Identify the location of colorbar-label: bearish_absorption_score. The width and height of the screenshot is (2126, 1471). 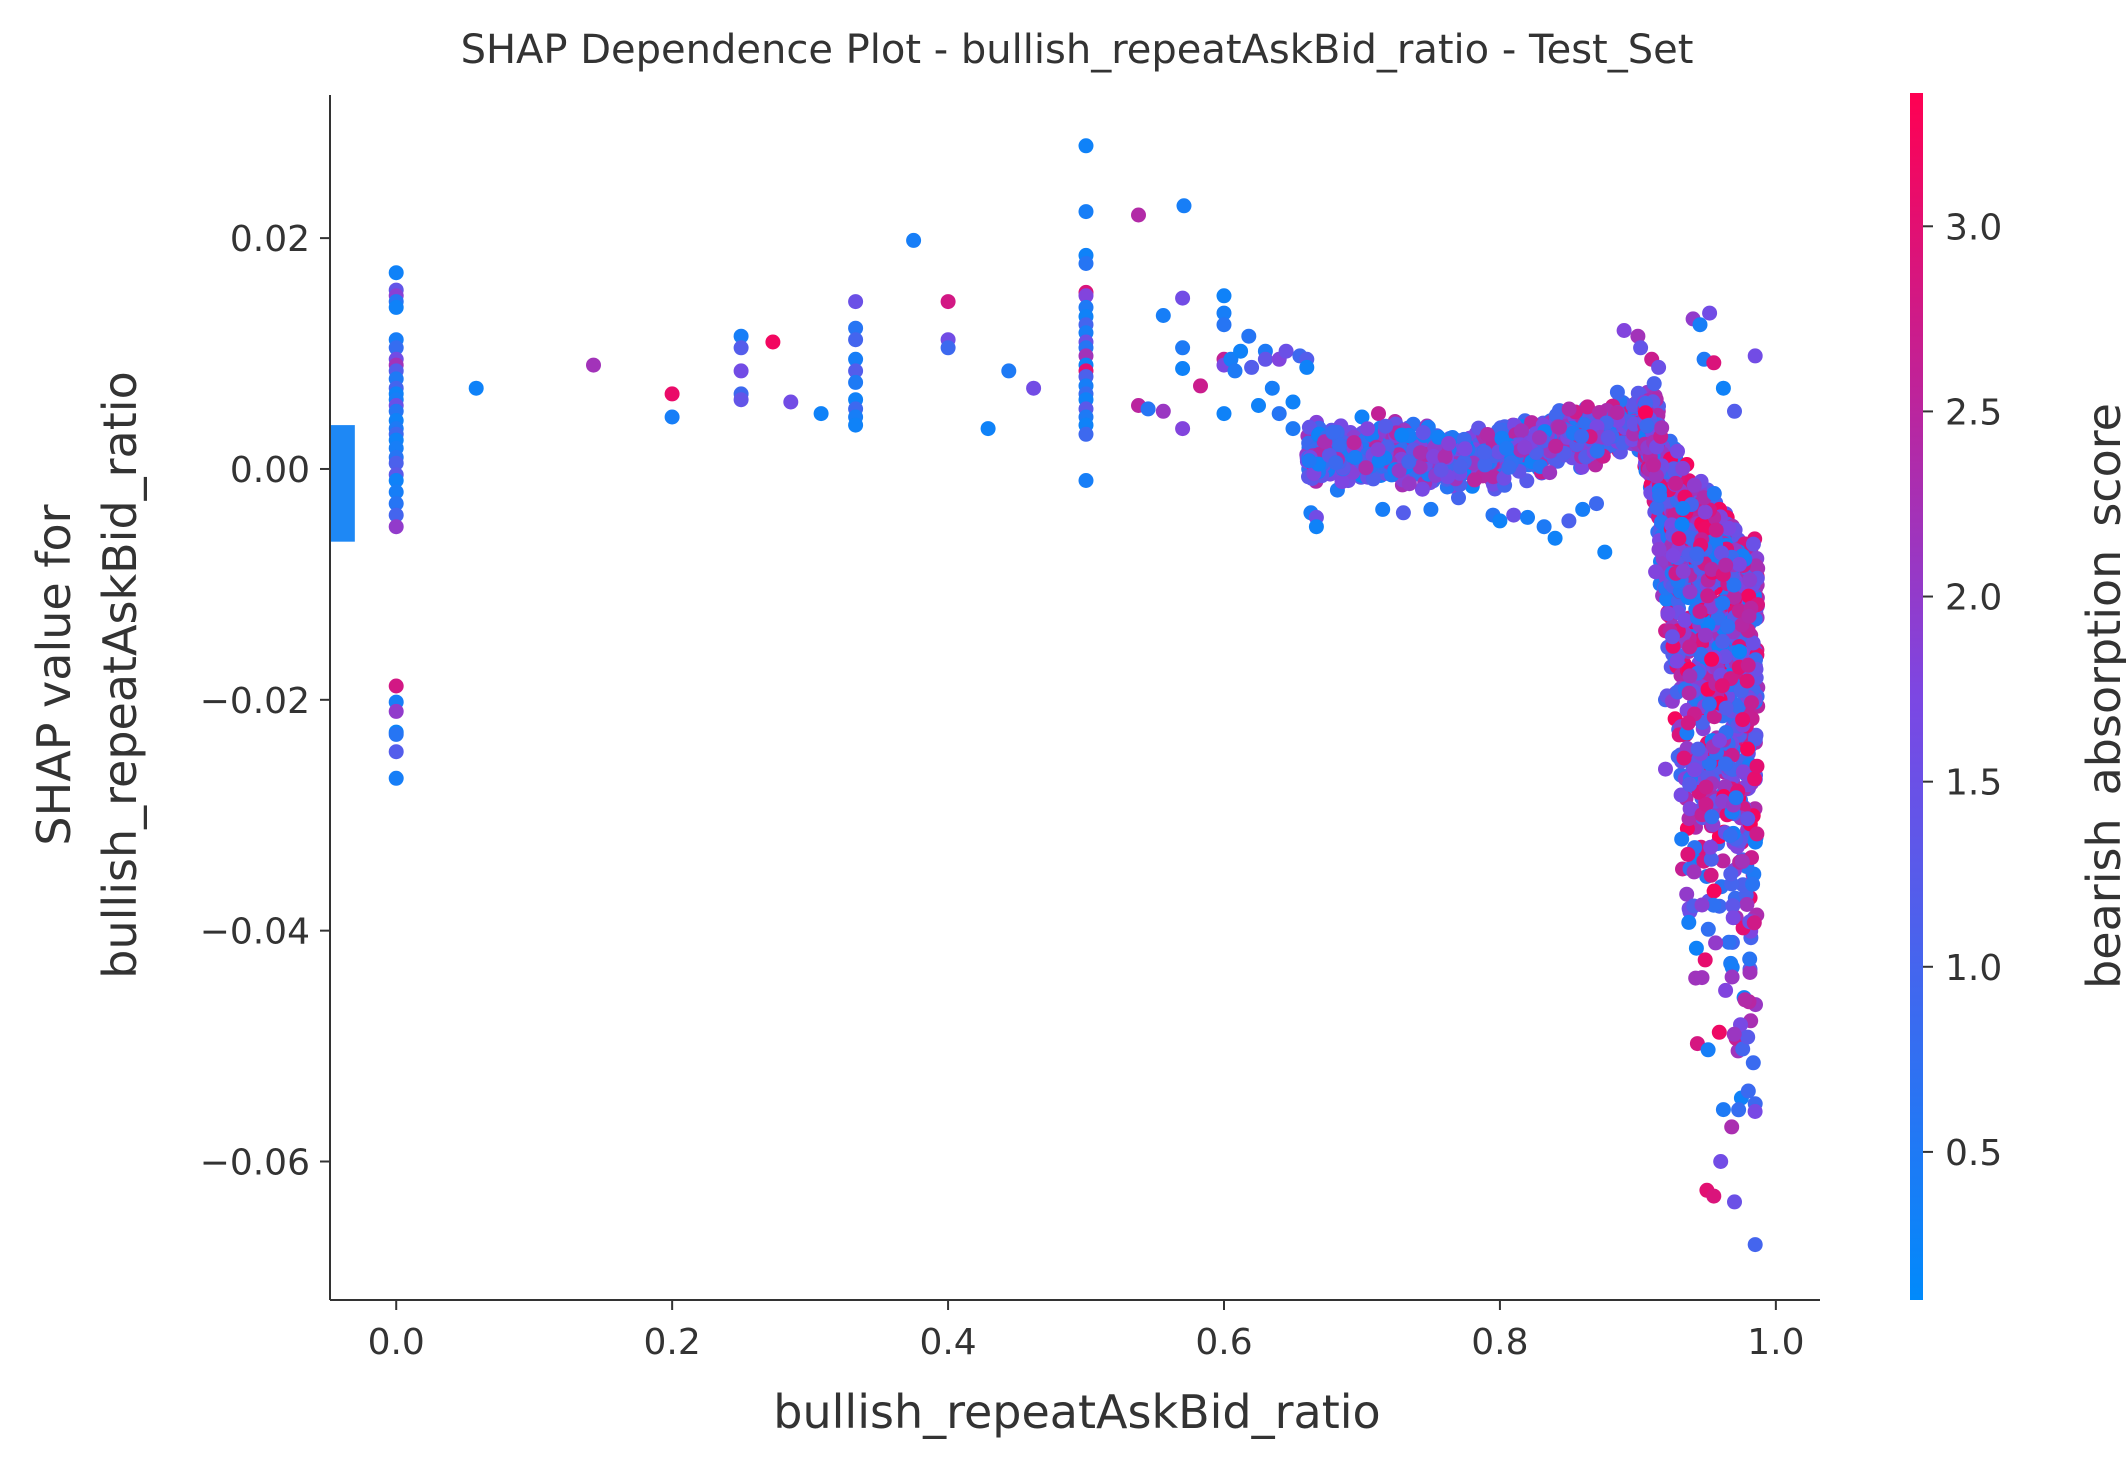
(2101, 696).